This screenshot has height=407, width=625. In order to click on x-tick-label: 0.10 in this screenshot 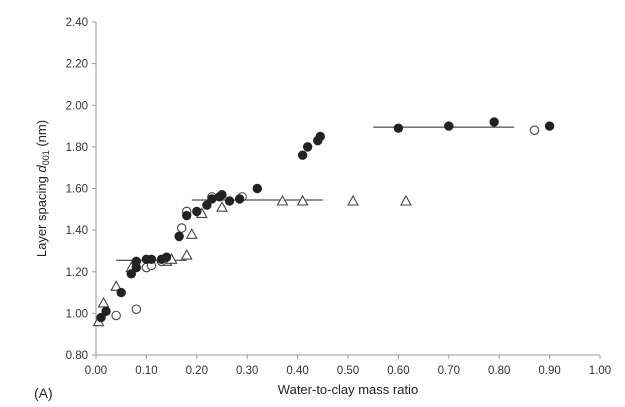, I will do `click(146, 371)`.